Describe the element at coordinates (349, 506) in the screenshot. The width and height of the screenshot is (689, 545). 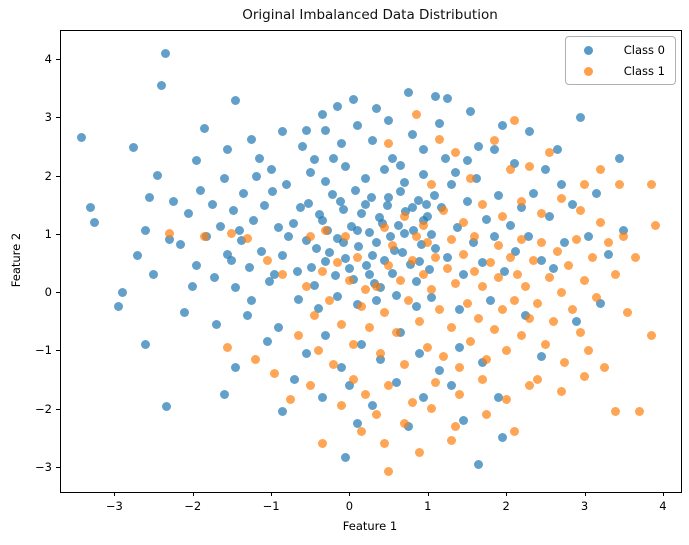
I see `x-tick-label: 0` at that location.